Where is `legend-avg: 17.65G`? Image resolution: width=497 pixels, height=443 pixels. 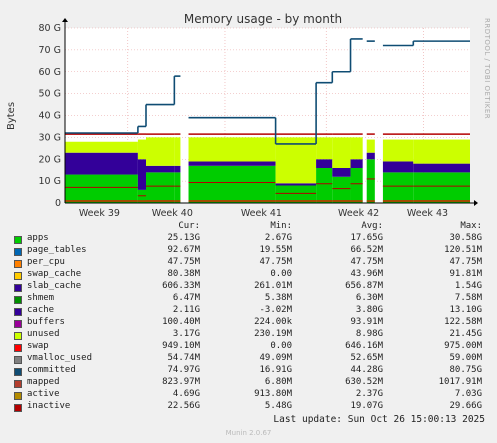 legend-avg: 17.65G is located at coordinates (366, 238).